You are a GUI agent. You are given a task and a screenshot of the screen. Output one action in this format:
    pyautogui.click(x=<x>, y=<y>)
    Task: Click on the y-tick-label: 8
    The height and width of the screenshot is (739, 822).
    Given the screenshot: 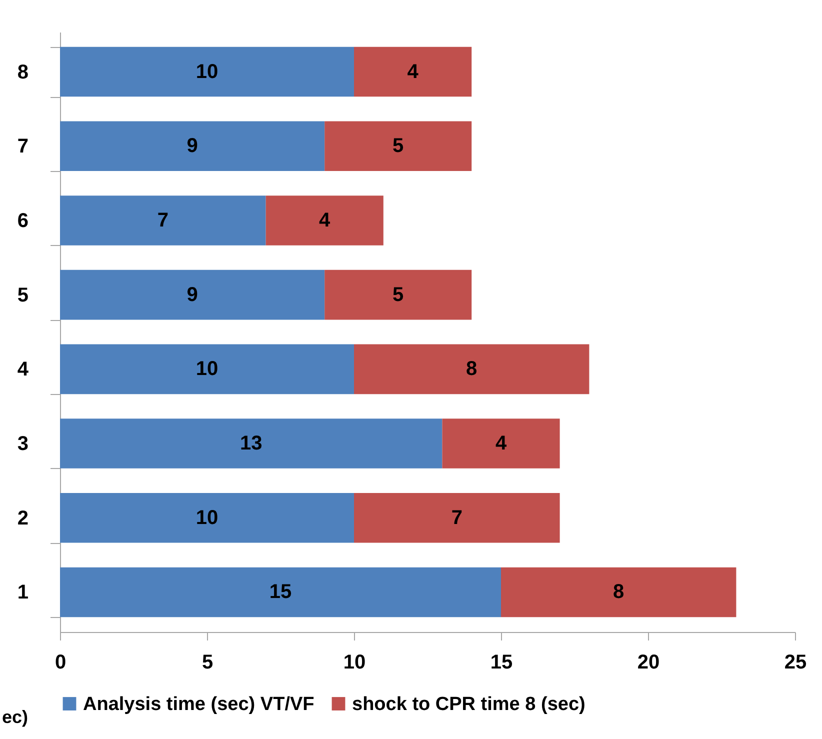 What is the action you would take?
    pyautogui.click(x=22, y=72)
    